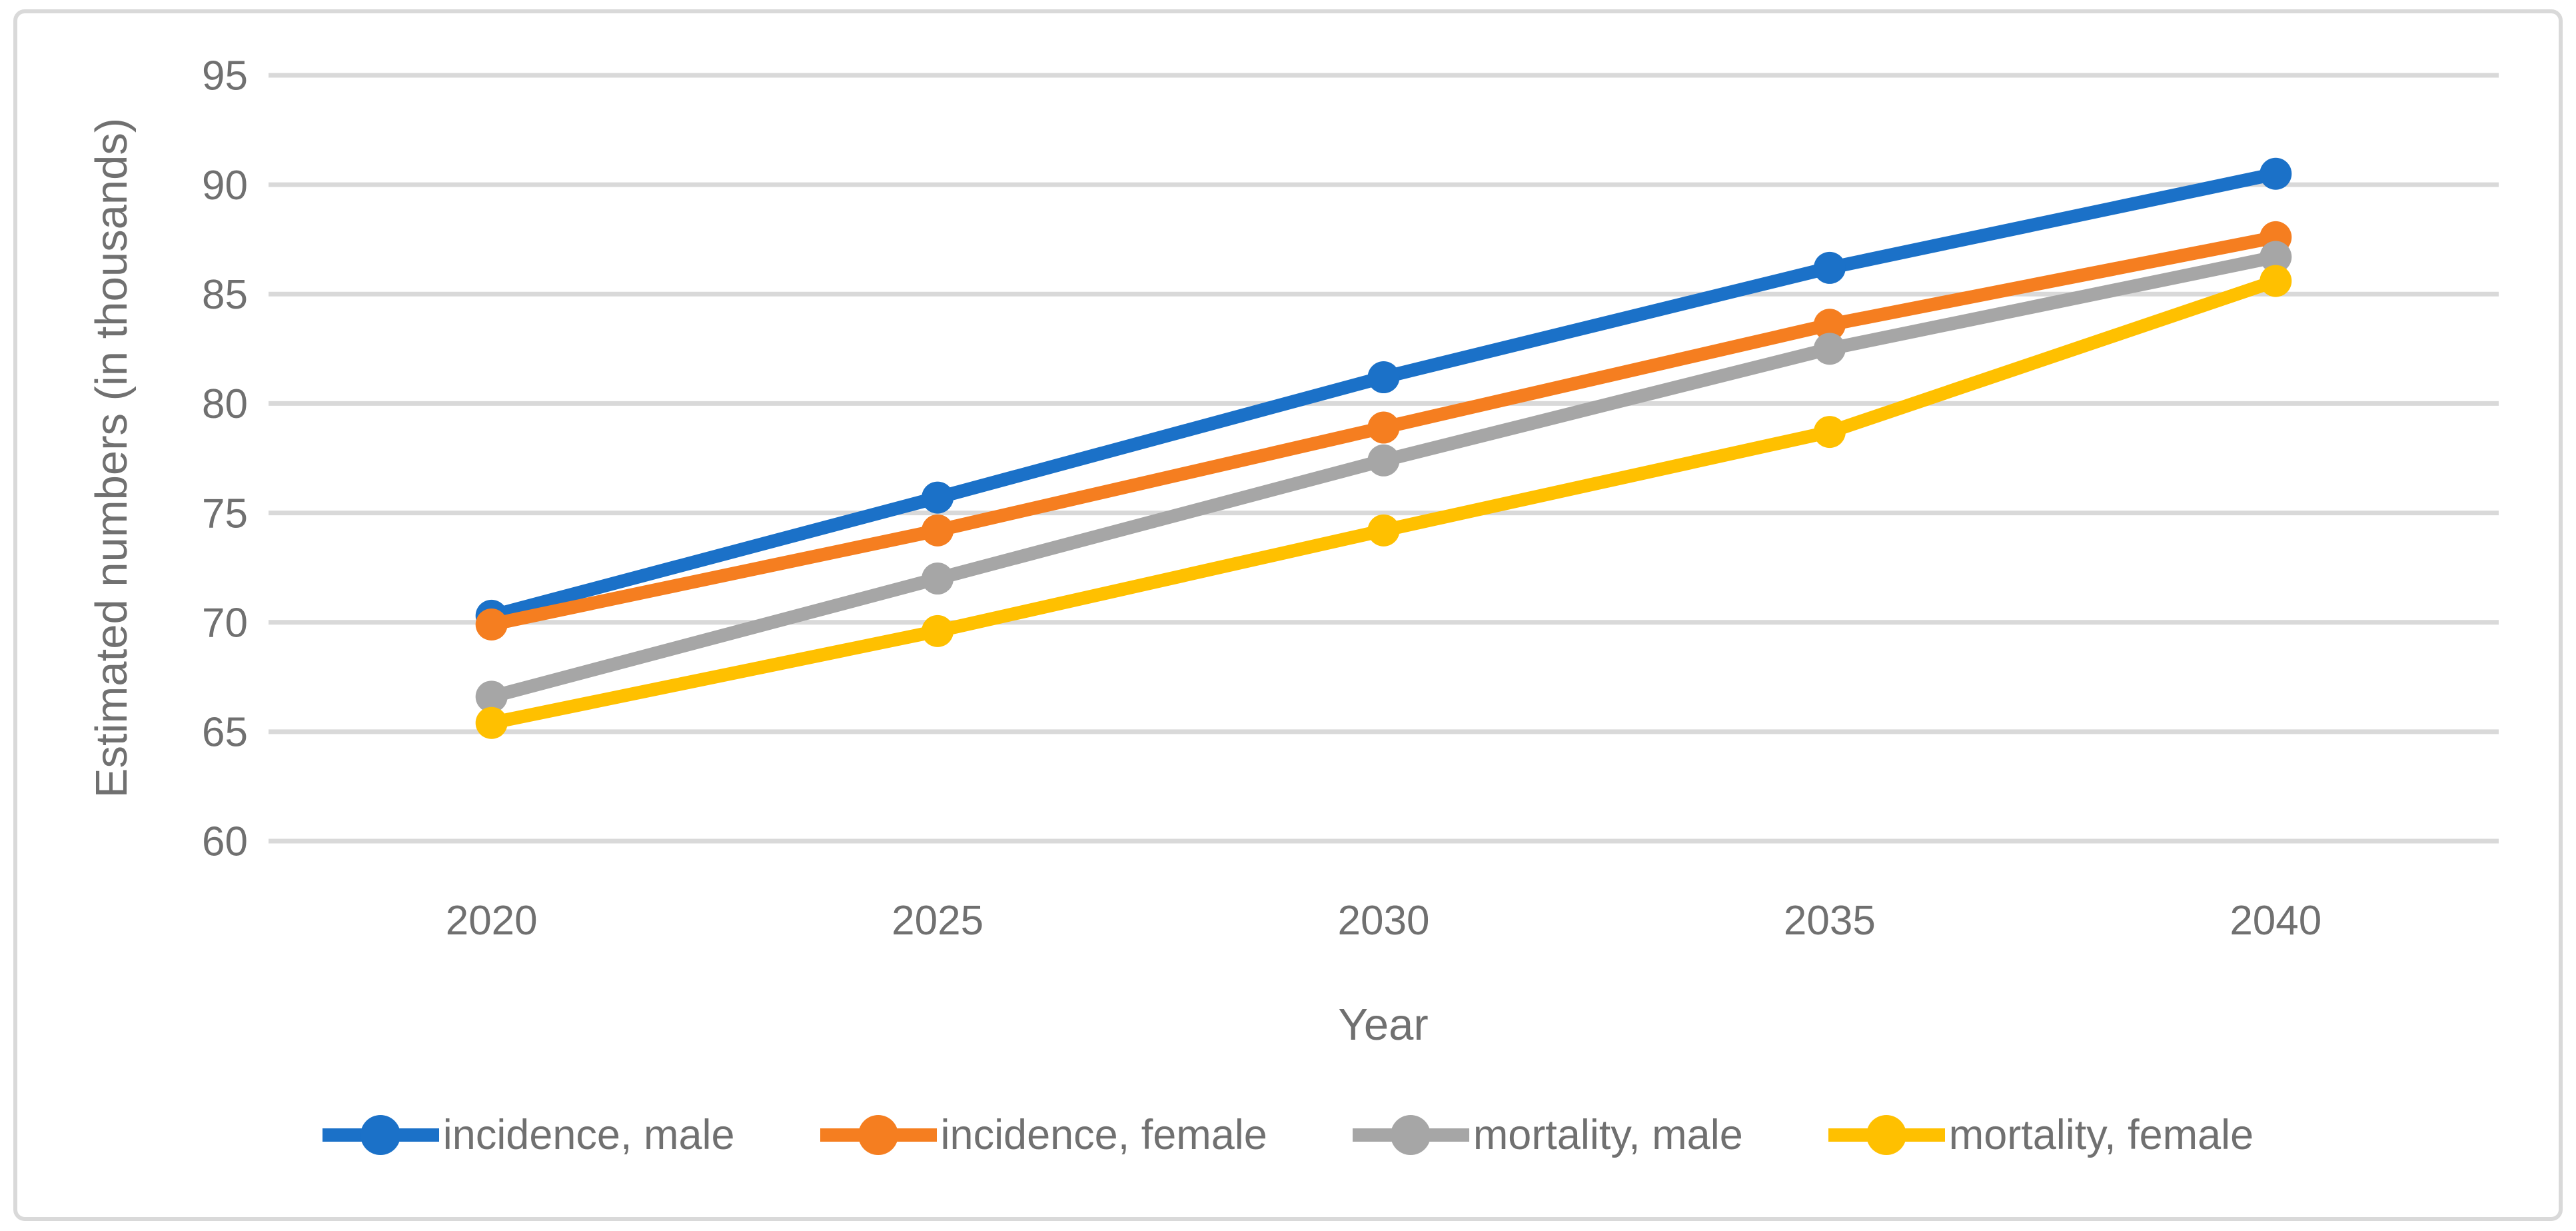 This screenshot has width=2576, height=1231. What do you see at coordinates (1887, 1135) in the screenshot?
I see `legend-marker-mortality-female-icon` at bounding box center [1887, 1135].